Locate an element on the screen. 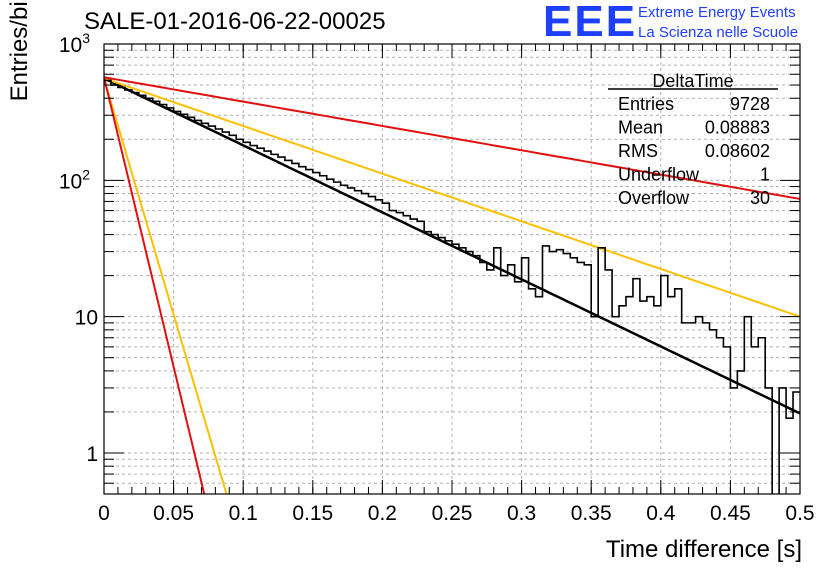 The image size is (836, 572). x-axis-label: Time difference [s] is located at coordinates (703, 549).